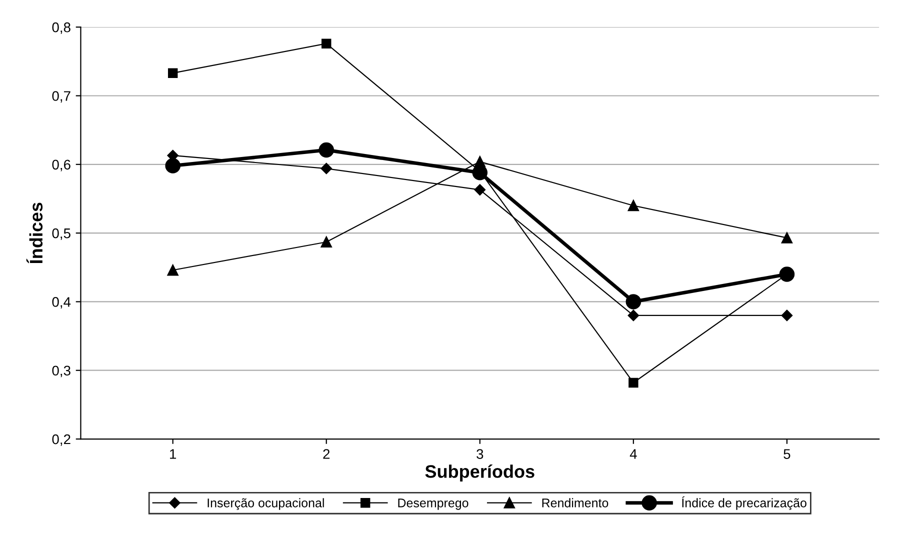 This screenshot has width=897, height=542. What do you see at coordinates (61, 28) in the screenshot?
I see `y-tick-label: 0,8` at bounding box center [61, 28].